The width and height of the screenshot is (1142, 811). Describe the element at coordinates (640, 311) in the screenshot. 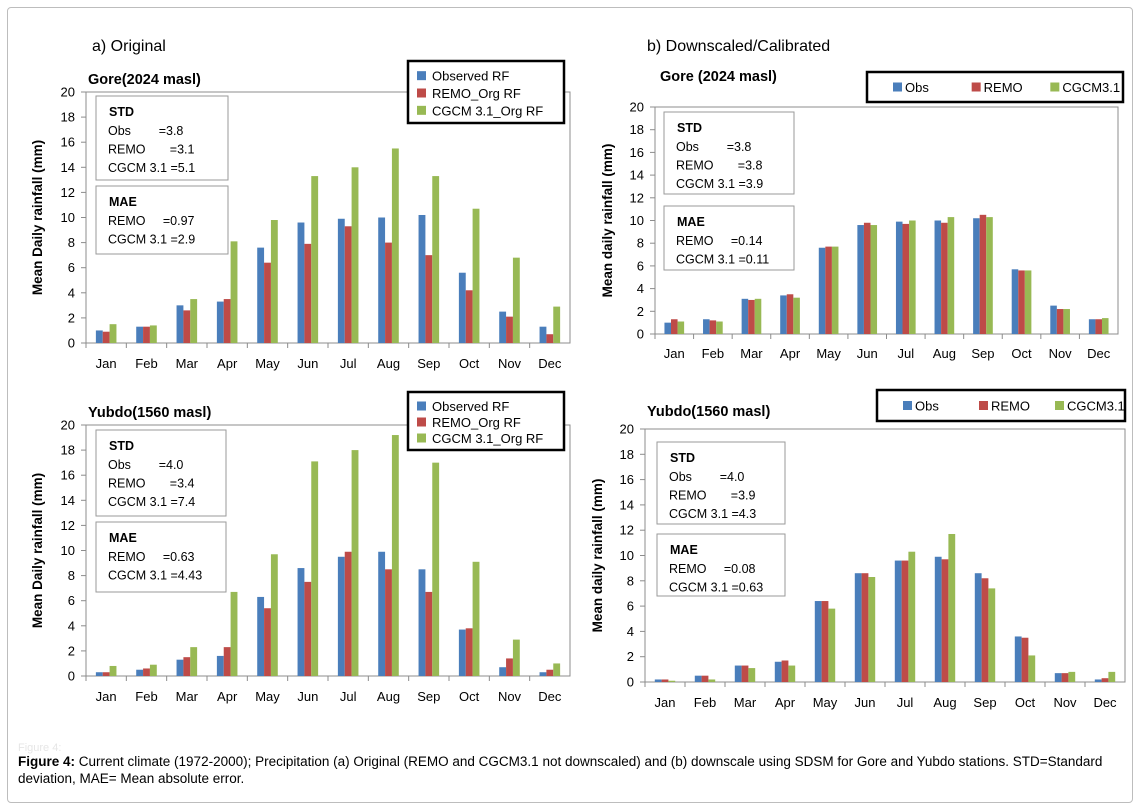

I see `b_gore-ytick-label: 2` at that location.